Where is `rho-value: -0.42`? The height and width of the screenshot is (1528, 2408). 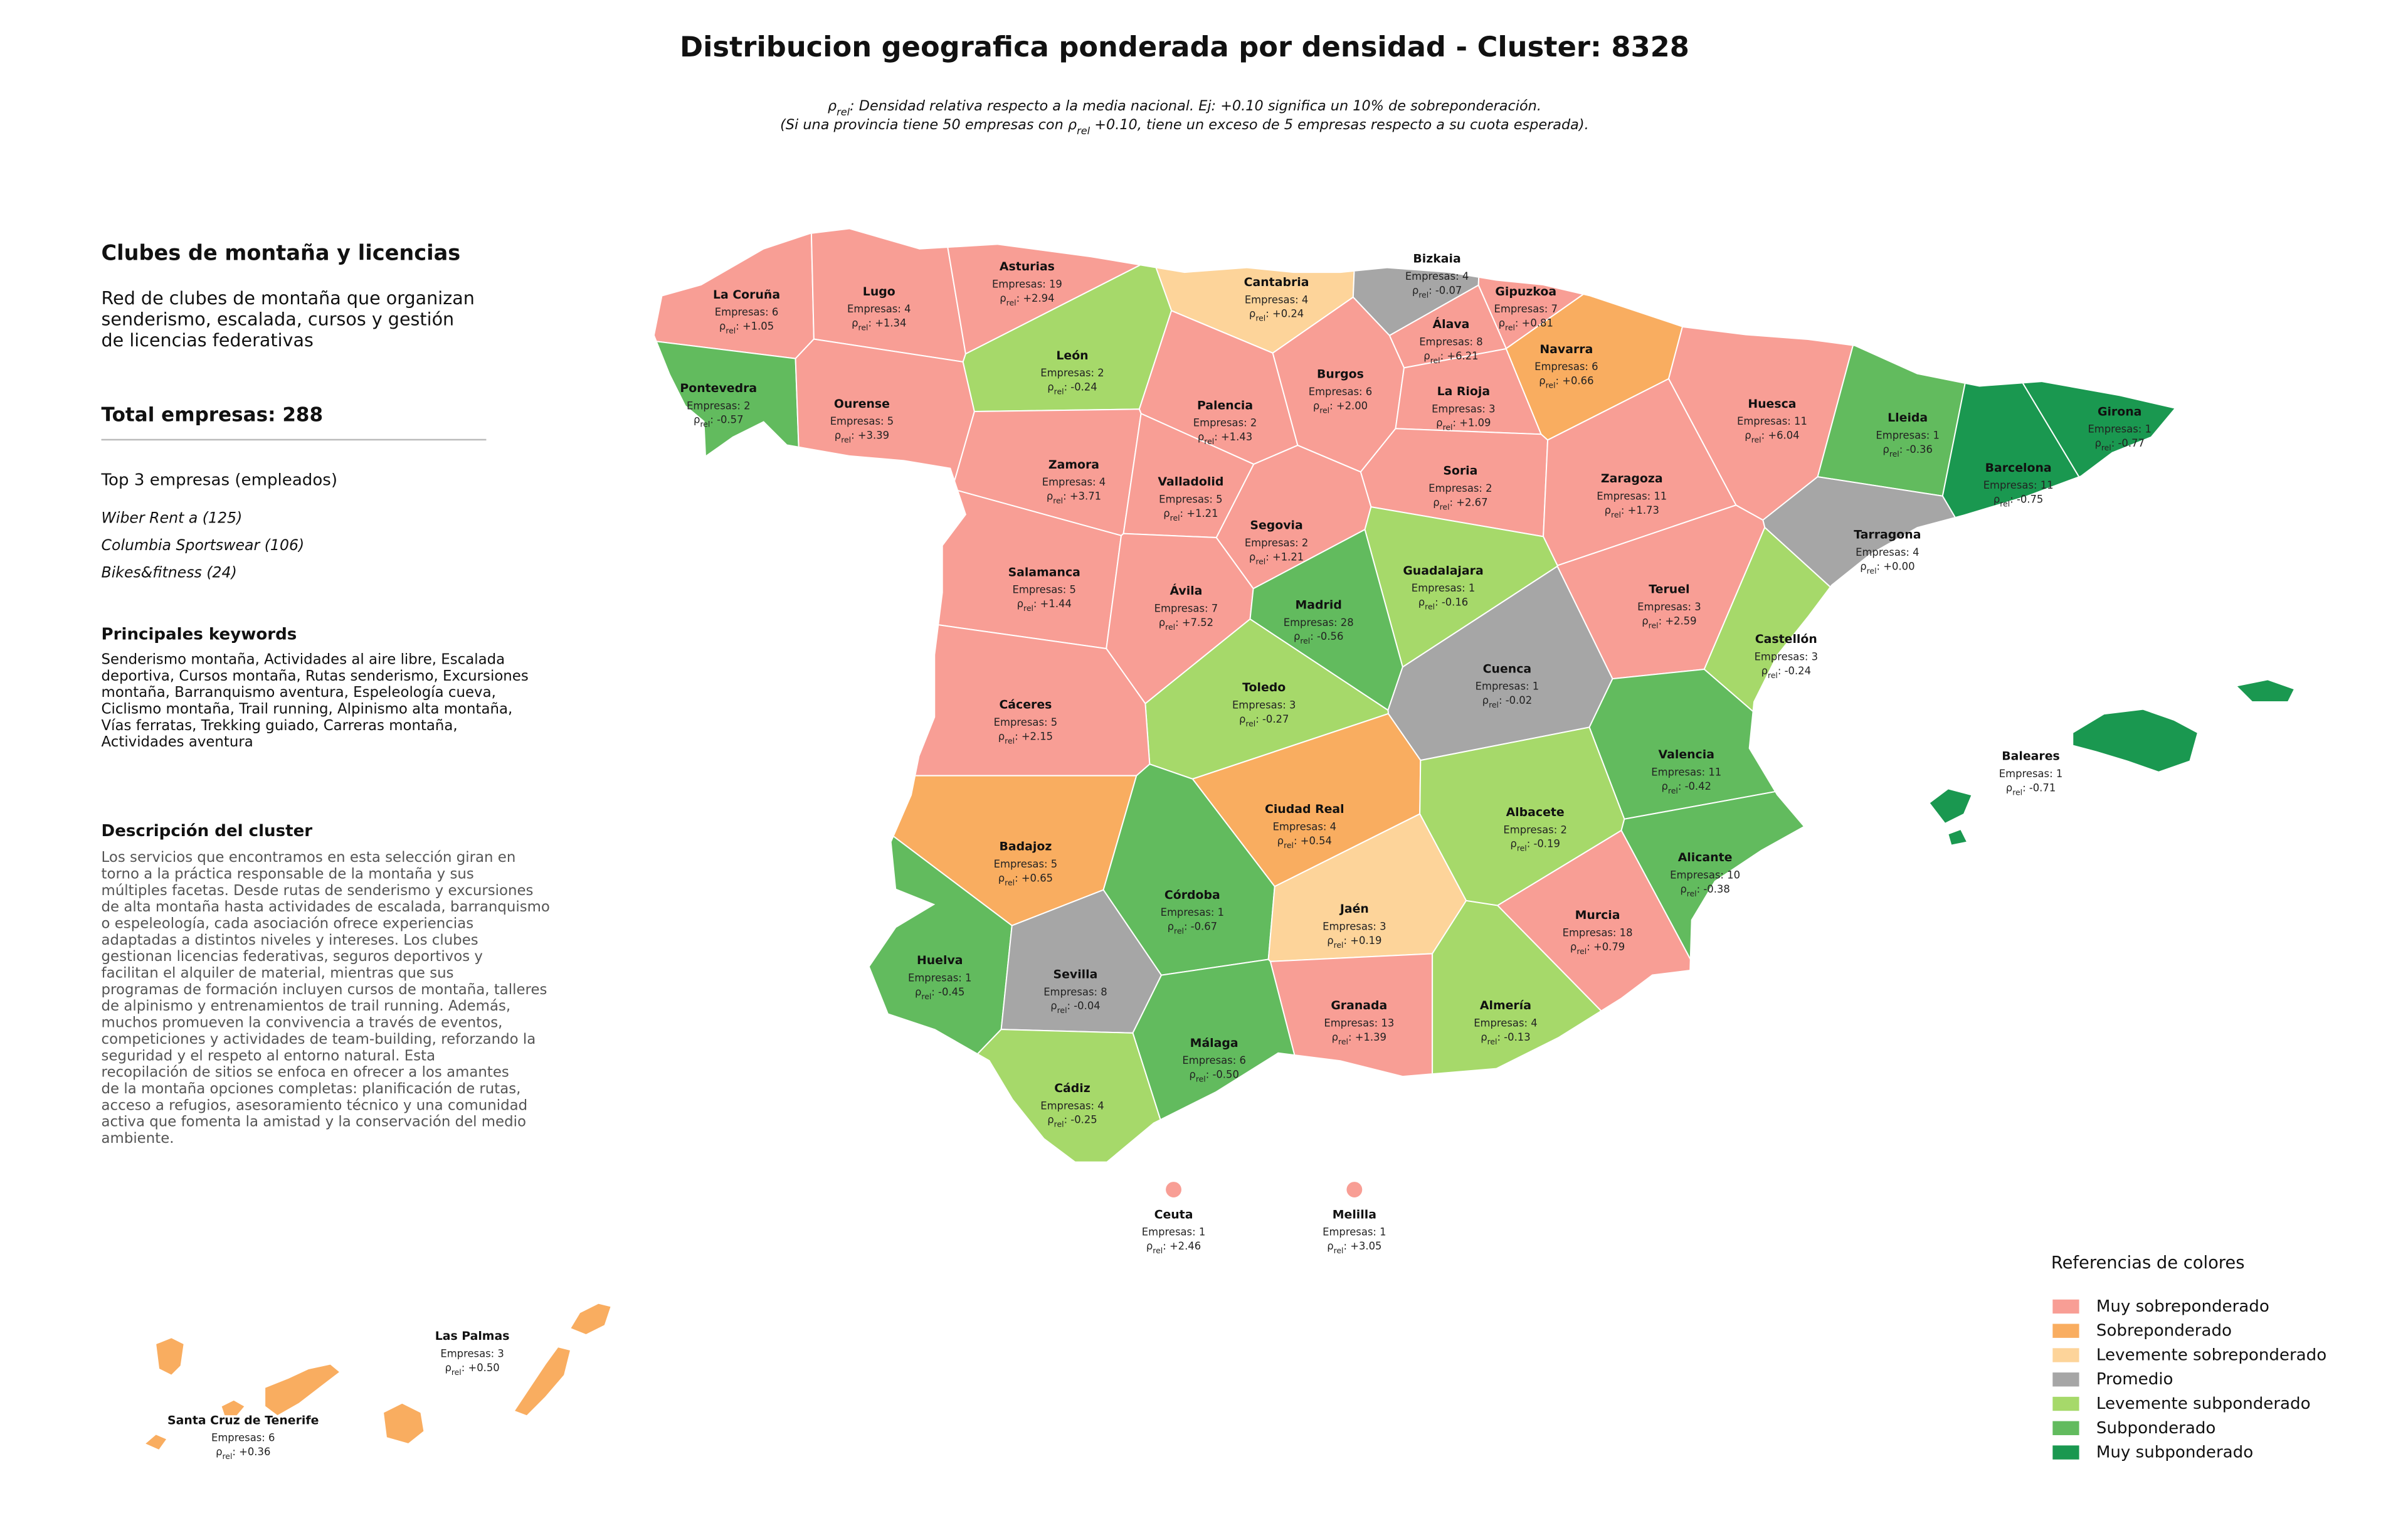 rho-value: -0.42 is located at coordinates (1698, 786).